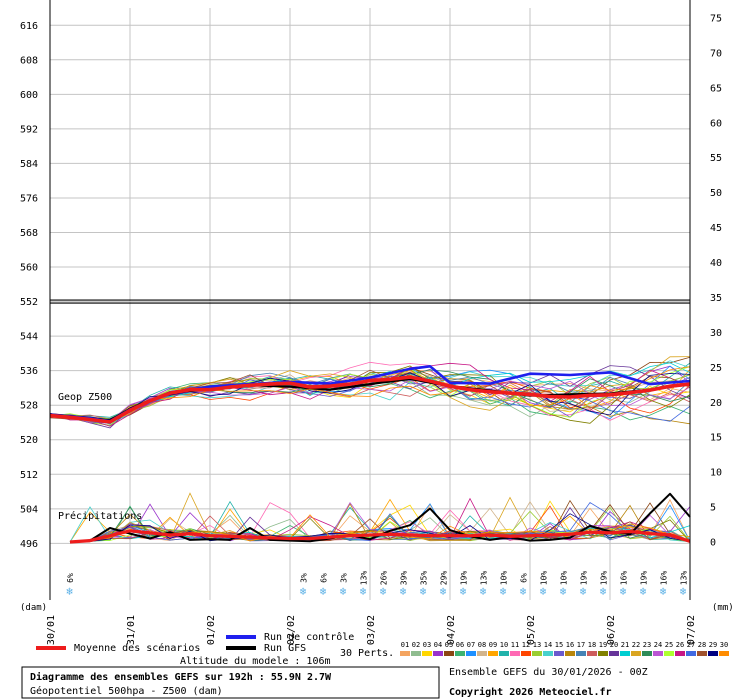 The image size is (740, 700). Describe the element at coordinates (404, 578) in the screenshot. I see `snow-probability-label: 39%` at that location.